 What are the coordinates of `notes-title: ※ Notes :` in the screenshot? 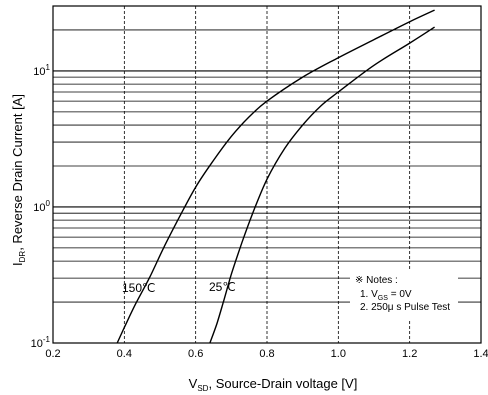 It's located at (376, 280).